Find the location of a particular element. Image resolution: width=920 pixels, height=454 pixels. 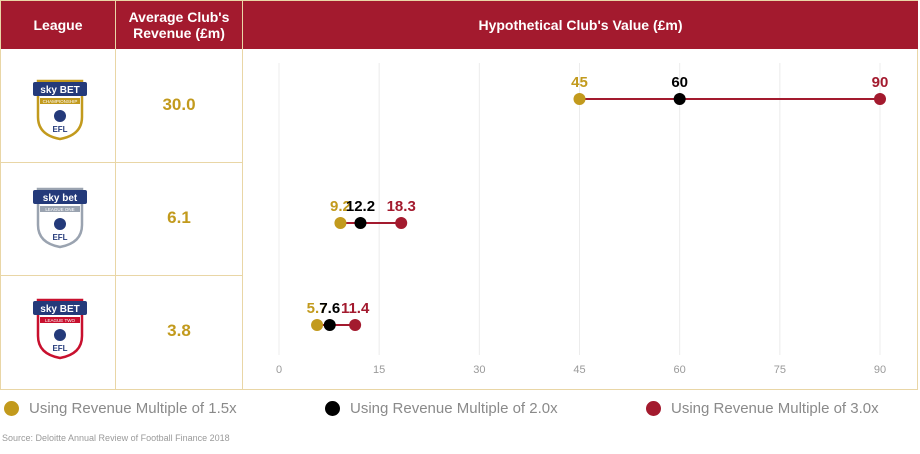

header-revenue: Average Club's Revenue (£m) is located at coordinates (179, 25).